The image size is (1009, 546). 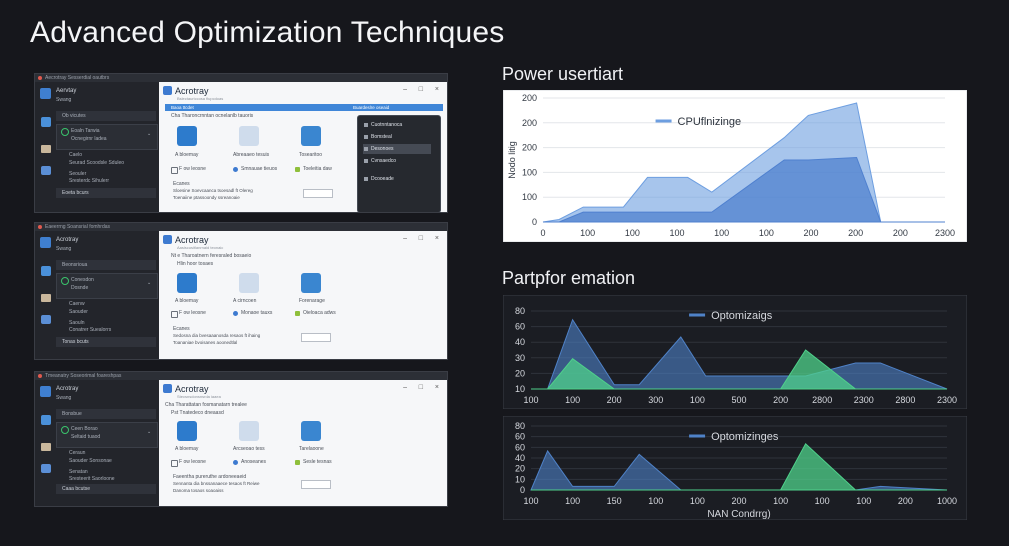 What do you see at coordinates (78, 472) in the screenshot?
I see `sidebar-item: Senatan` at bounding box center [78, 472].